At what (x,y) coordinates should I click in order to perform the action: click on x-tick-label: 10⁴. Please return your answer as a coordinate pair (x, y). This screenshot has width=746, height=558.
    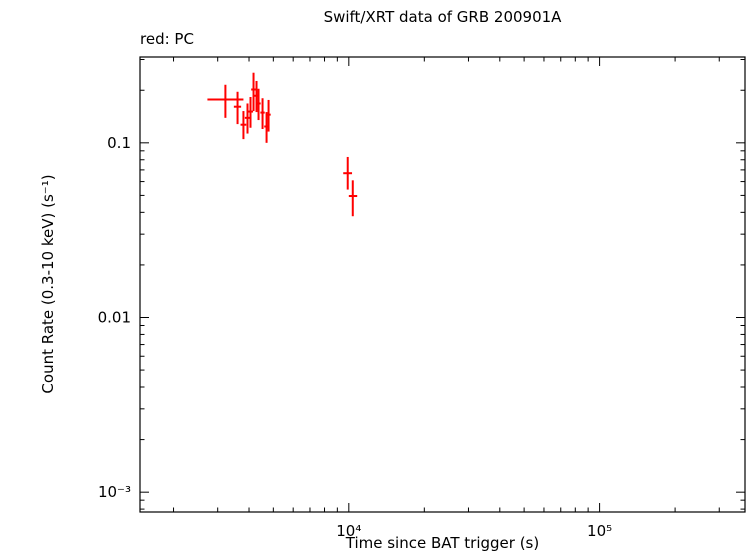
    Looking at the image, I should click on (348, 531).